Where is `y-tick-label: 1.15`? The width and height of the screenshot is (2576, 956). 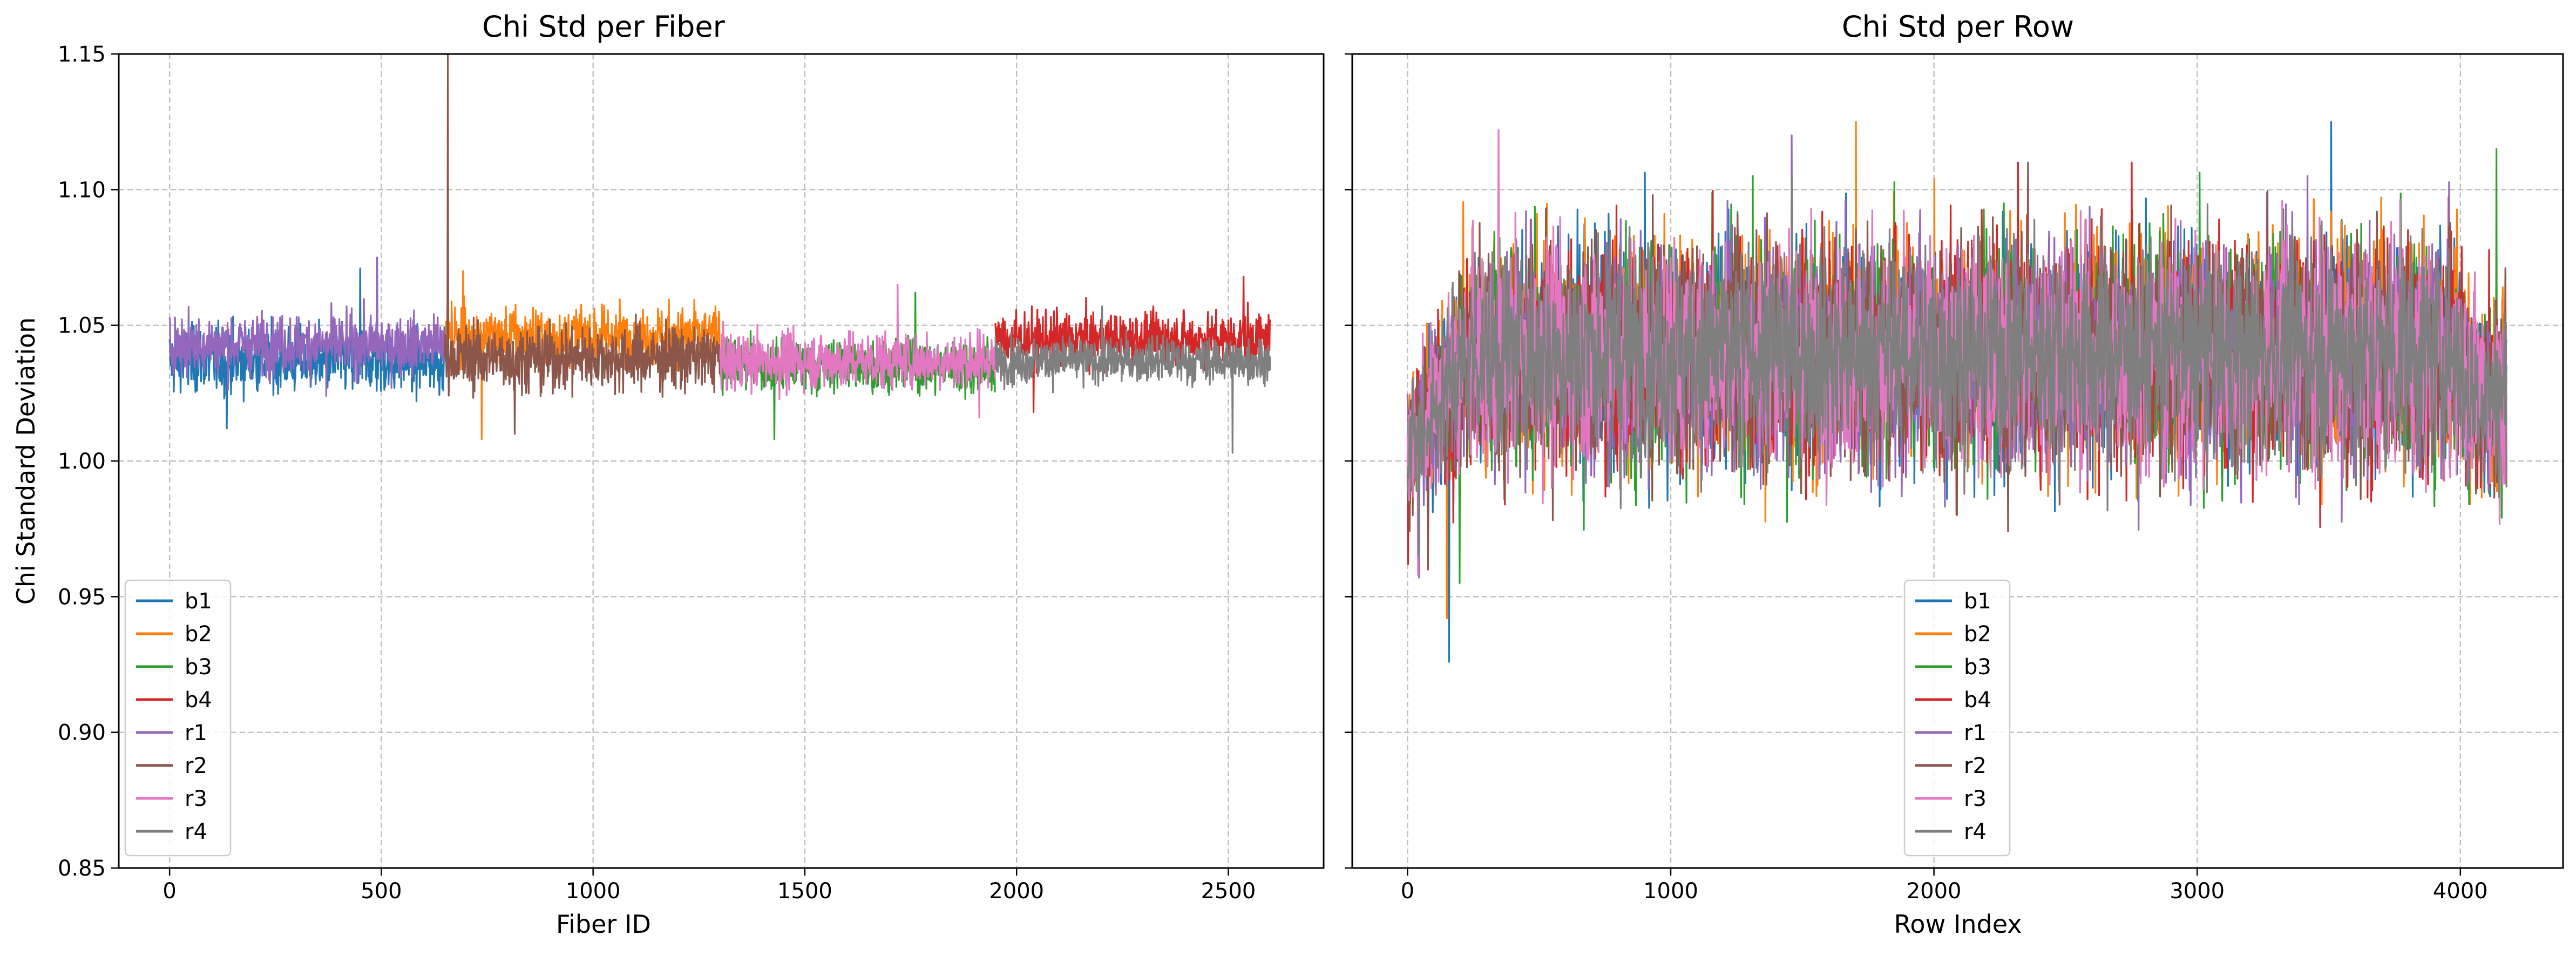
y-tick-label: 1.15 is located at coordinates (82, 55).